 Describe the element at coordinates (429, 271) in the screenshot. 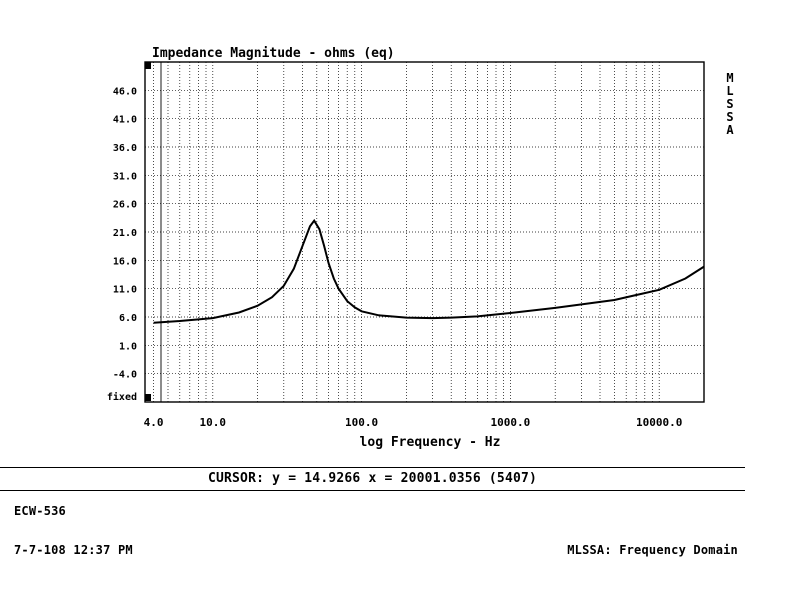

I see `impedance-curve` at that location.